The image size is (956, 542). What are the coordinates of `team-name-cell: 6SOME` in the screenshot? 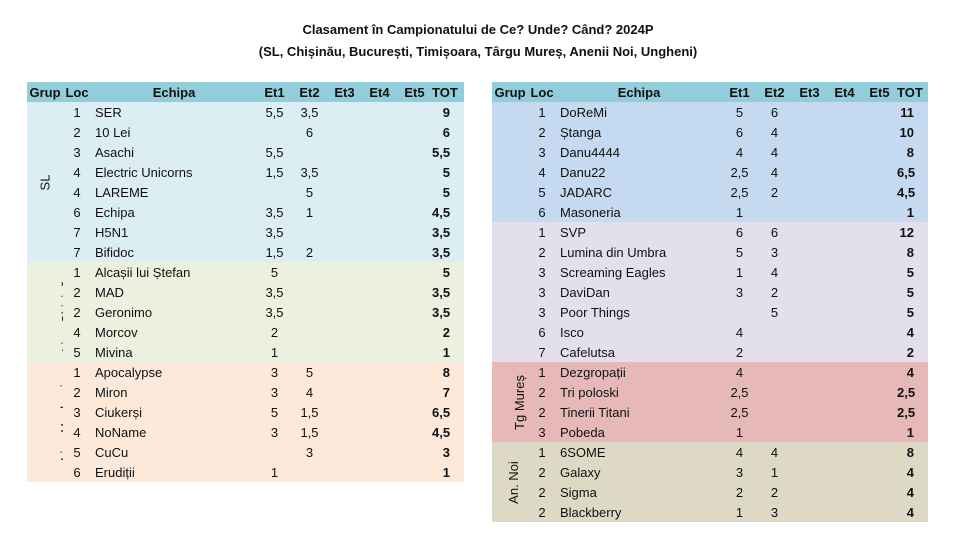 It's located at (639, 452).